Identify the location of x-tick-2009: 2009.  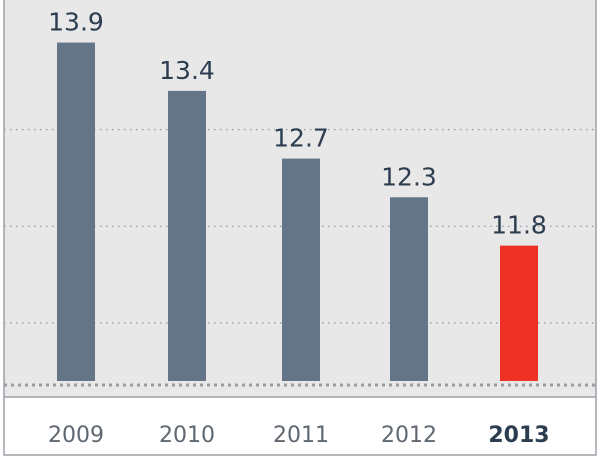
(76, 435).